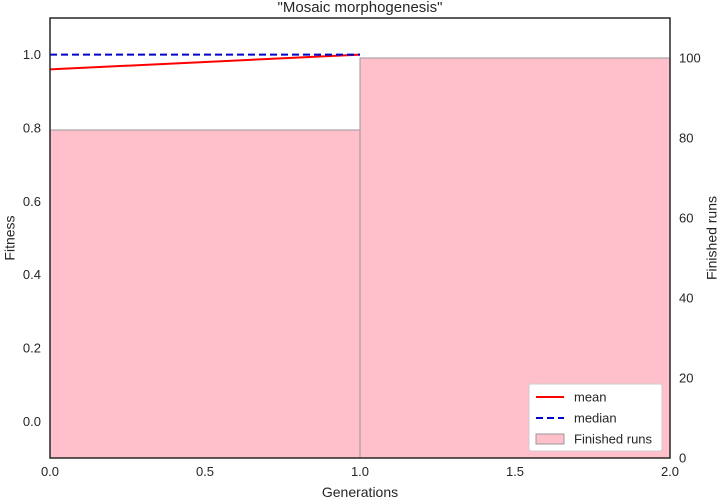  I want to click on series-line-mean, so click(205, 62).